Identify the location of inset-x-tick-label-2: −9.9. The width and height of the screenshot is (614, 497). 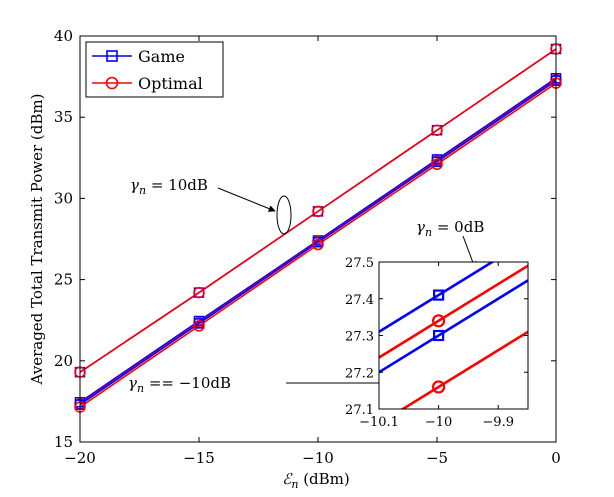
(498, 422).